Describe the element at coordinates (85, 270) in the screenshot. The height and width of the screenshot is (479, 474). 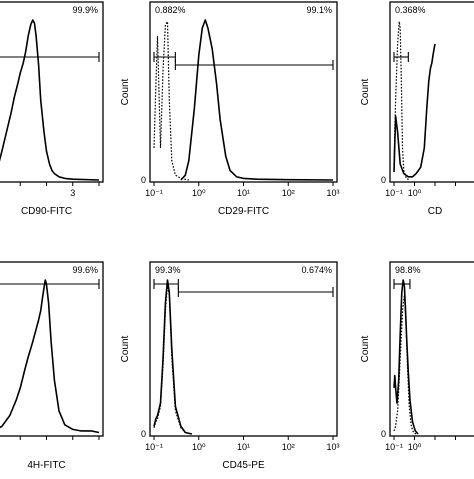
I see `gate-percentage: 99.6%` at that location.